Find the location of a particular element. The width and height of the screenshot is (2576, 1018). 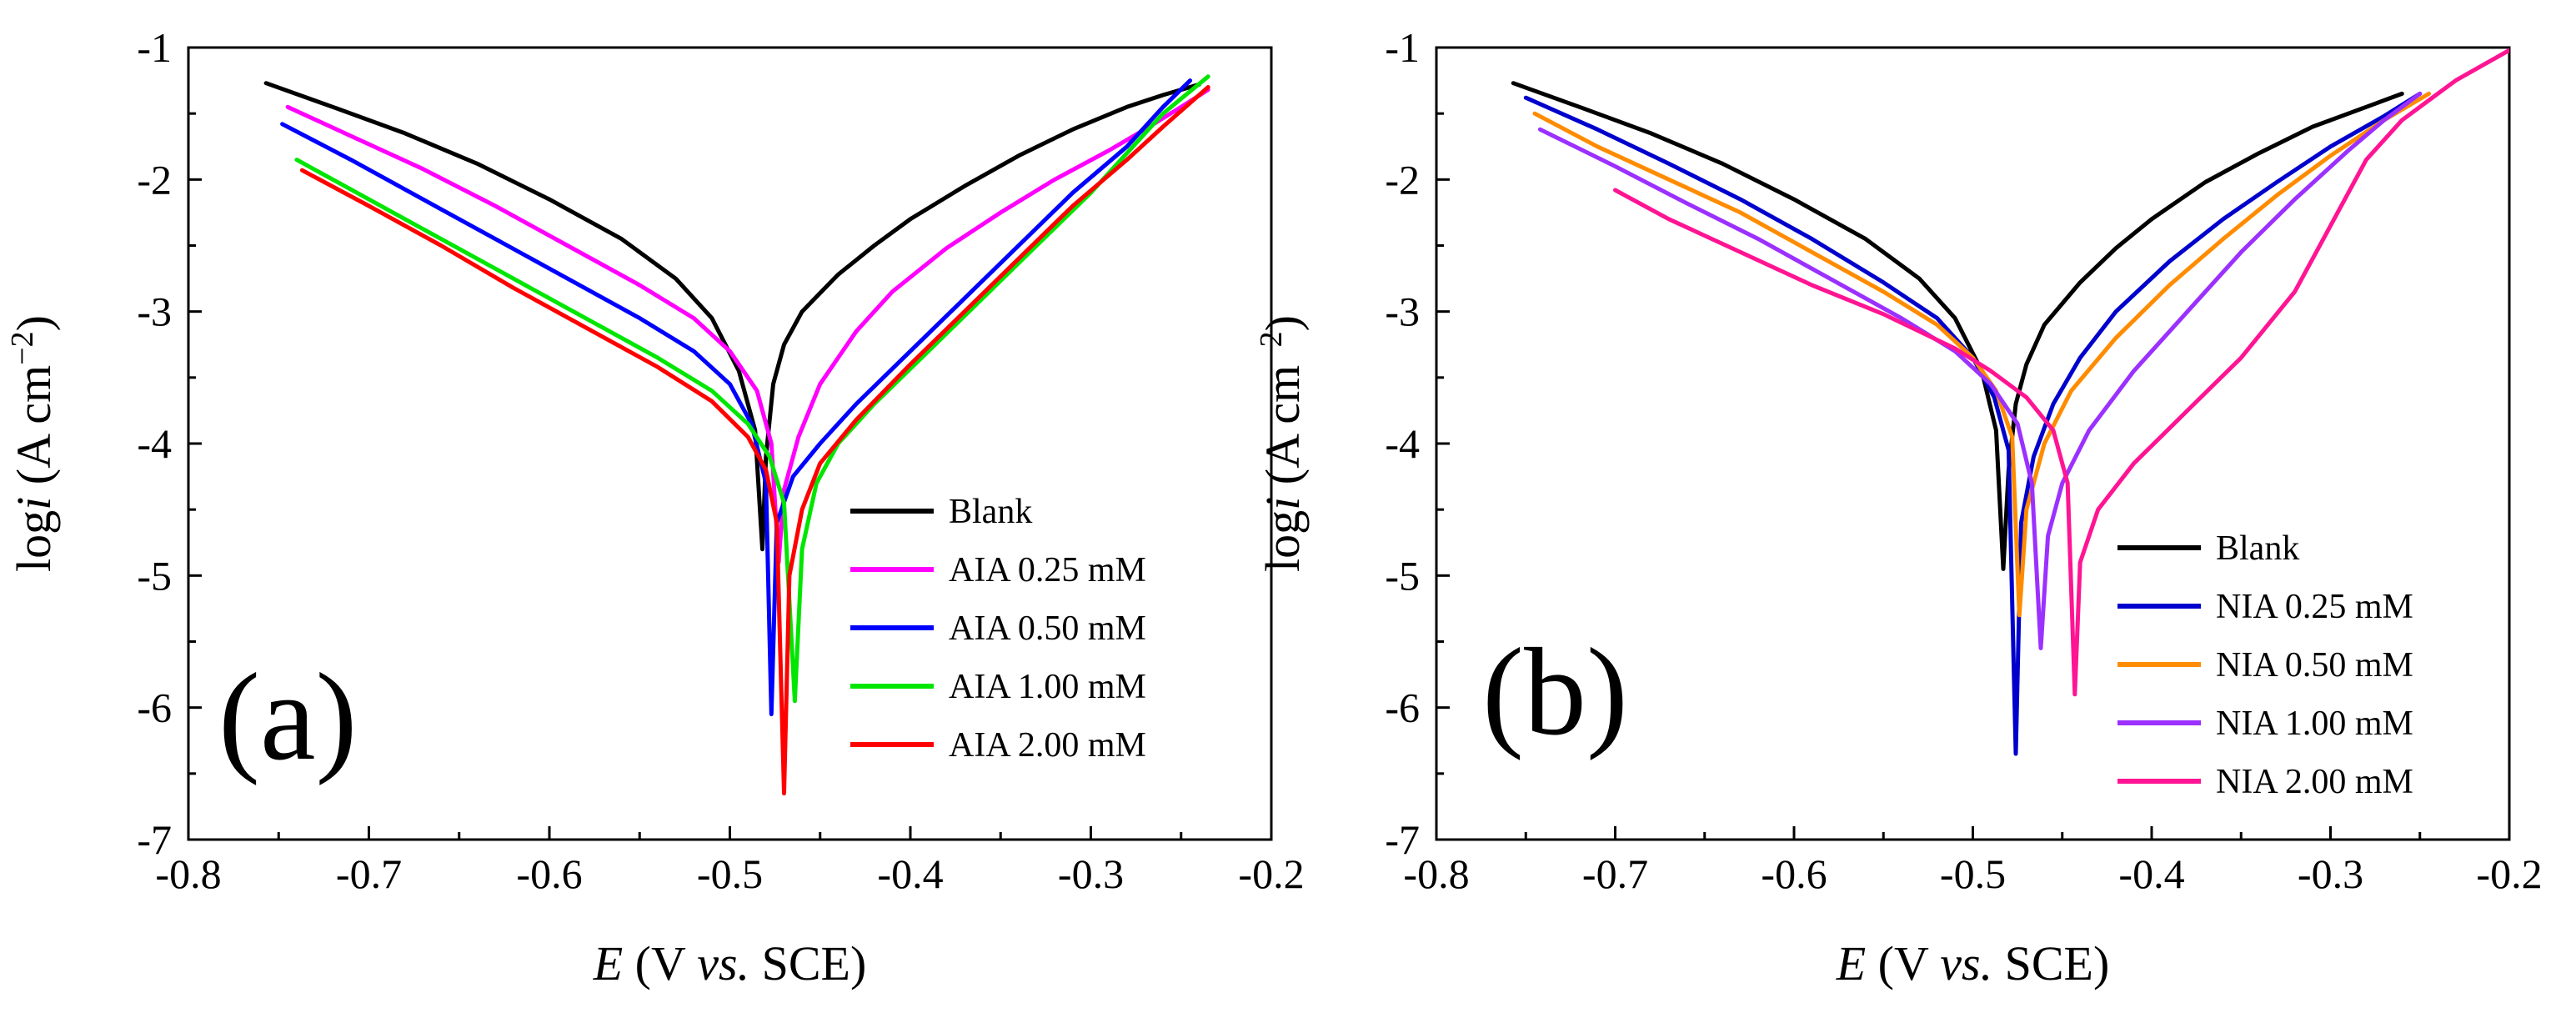

panel-label: (b) is located at coordinates (1555, 692).